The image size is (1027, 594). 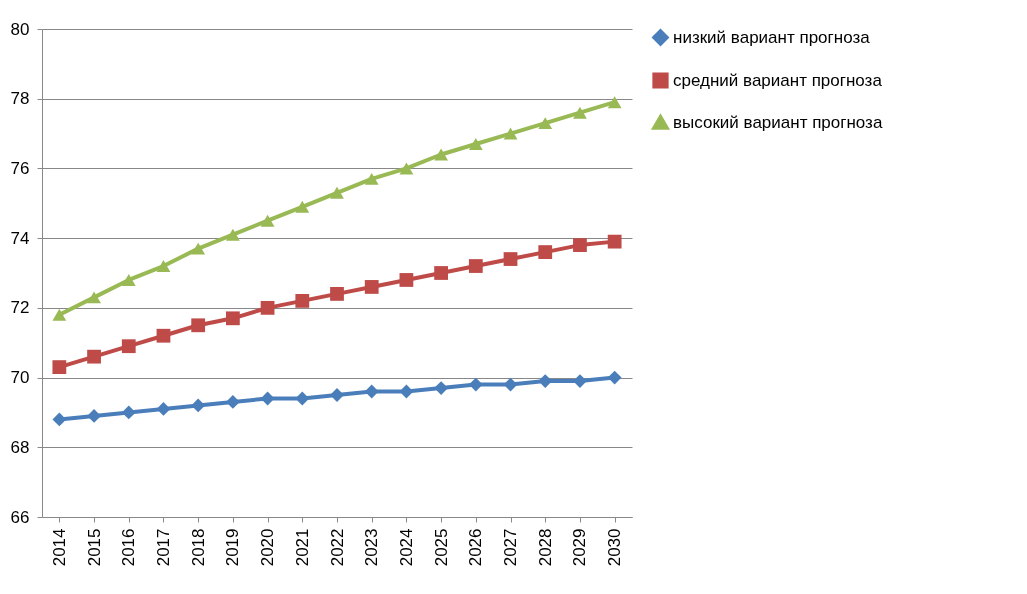 What do you see at coordinates (20, 517) in the screenshot?
I see `y-tick-label: 66` at bounding box center [20, 517].